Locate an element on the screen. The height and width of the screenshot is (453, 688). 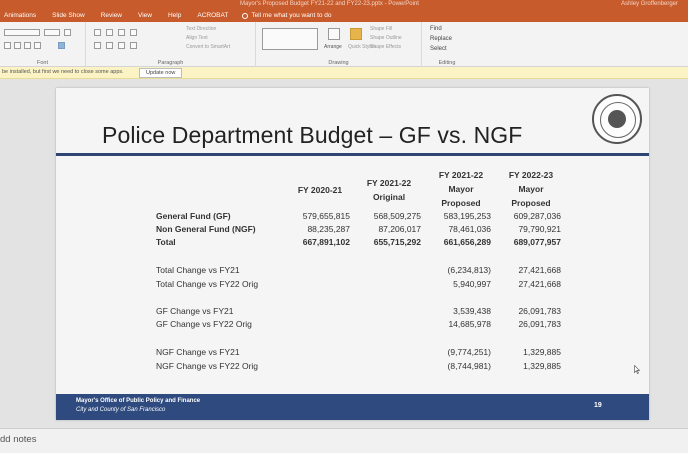
tab-slide-show: Slide Show is located at coordinates (68, 15).